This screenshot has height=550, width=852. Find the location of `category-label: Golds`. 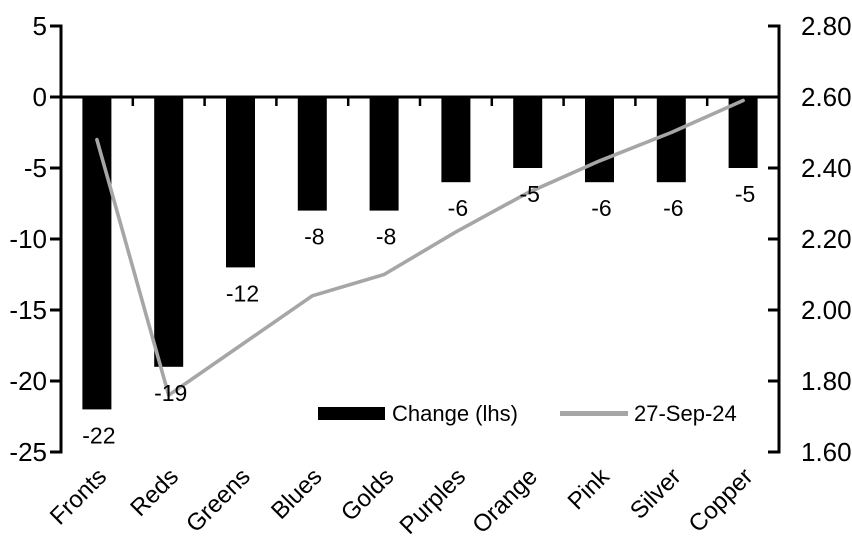

category-label: Golds is located at coordinates (367, 494).